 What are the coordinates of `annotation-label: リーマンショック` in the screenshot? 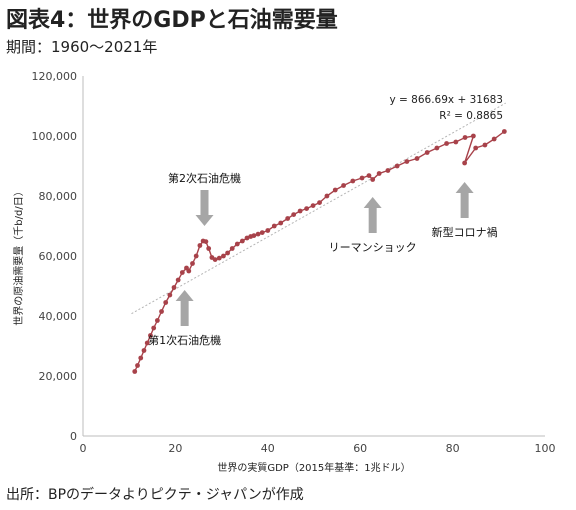 It's located at (373, 247).